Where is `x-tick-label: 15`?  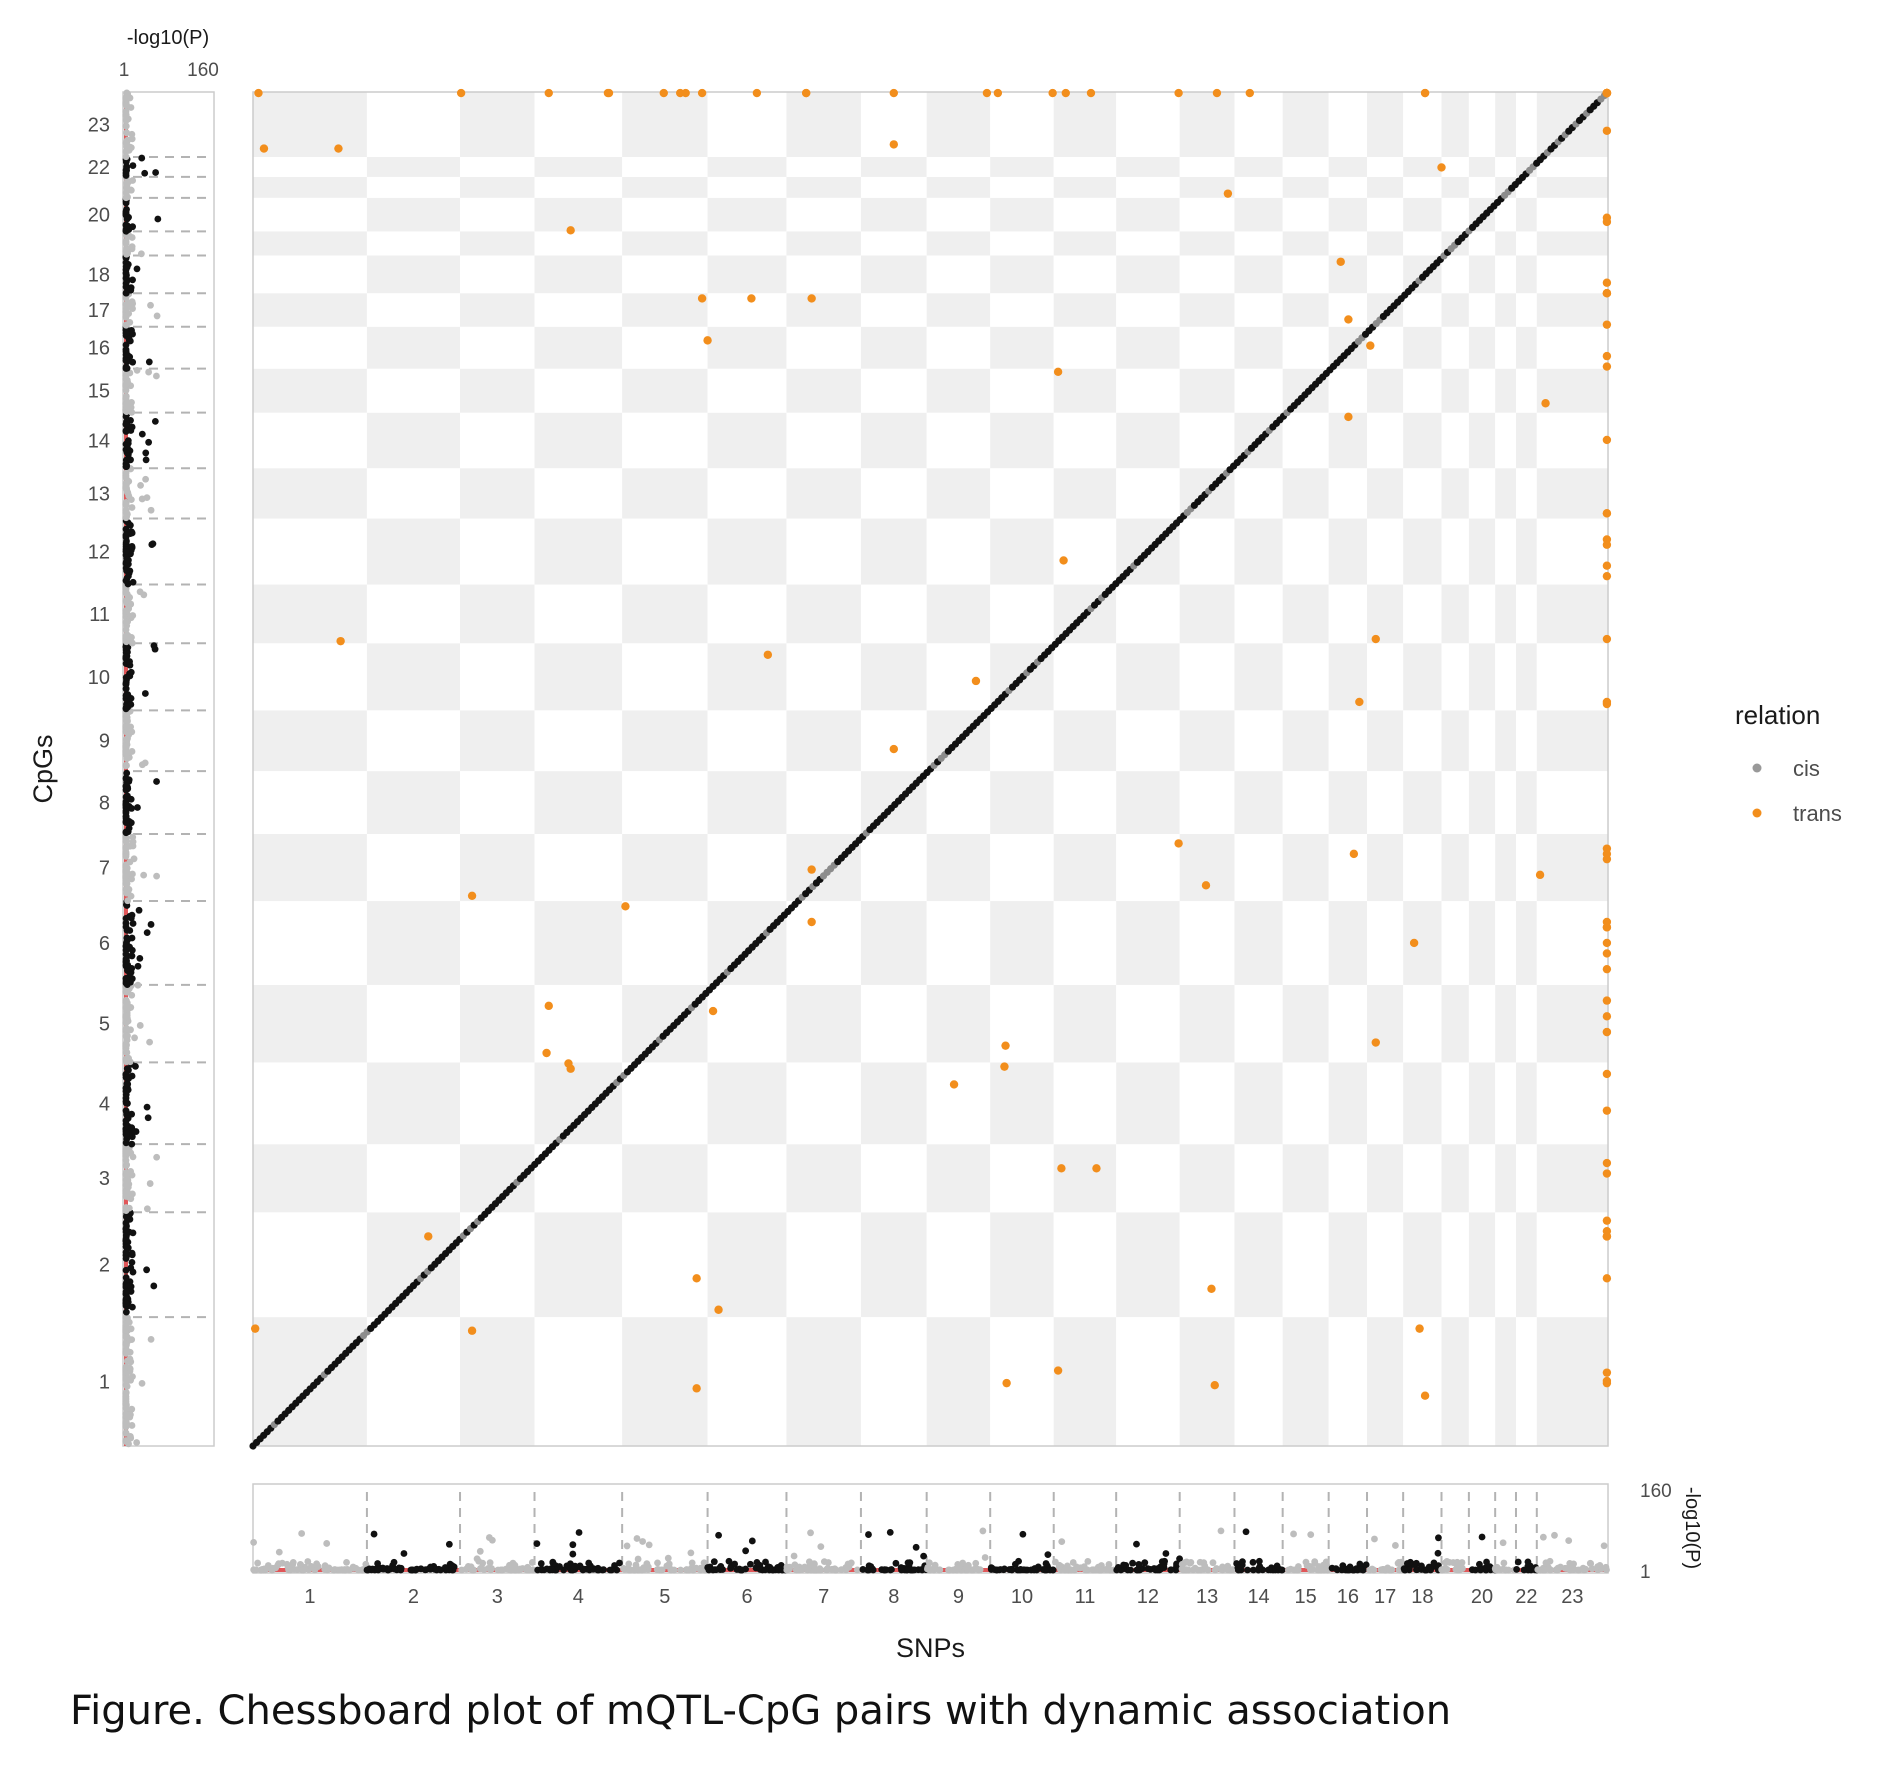 x-tick-label: 15 is located at coordinates (1306, 1597).